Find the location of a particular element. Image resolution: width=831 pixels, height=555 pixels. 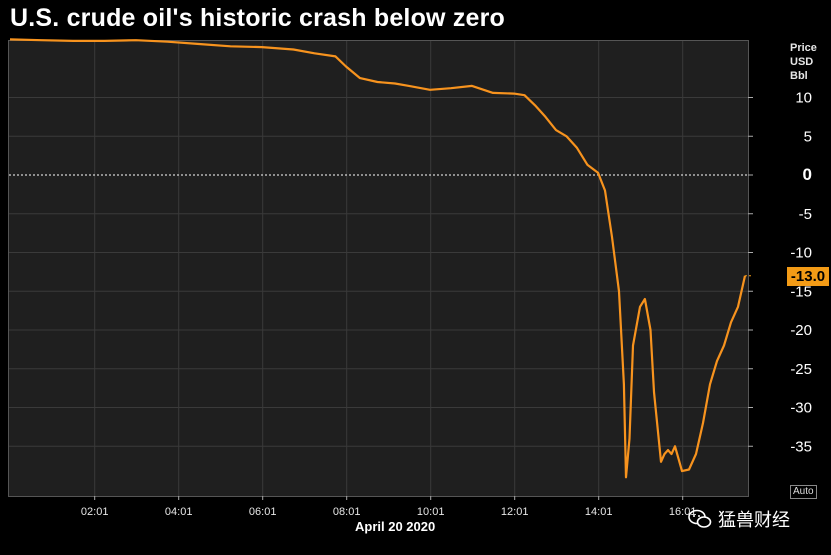

last-value-badge: -13.0 is located at coordinates (808, 276).